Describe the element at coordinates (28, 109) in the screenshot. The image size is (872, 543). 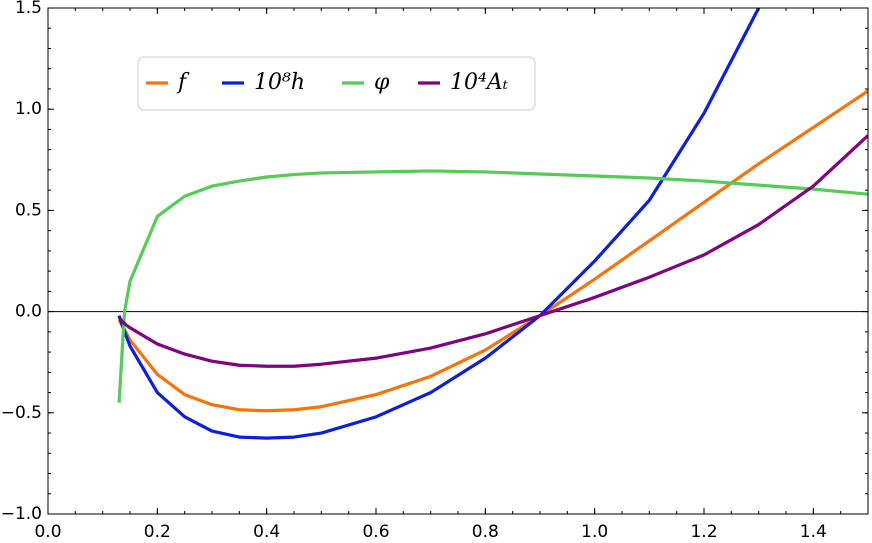
I see `y-tick-label: 1.0` at that location.